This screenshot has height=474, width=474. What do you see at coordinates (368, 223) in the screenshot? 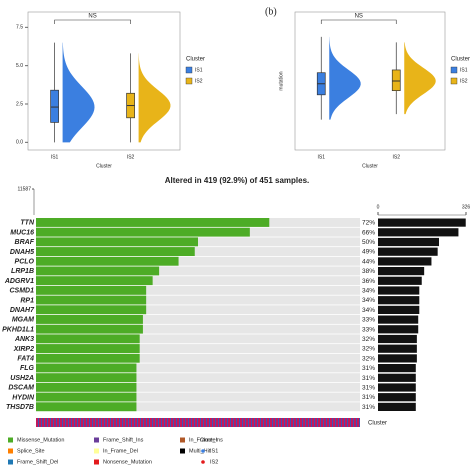
I see `percent-label: 72%` at bounding box center [368, 223].